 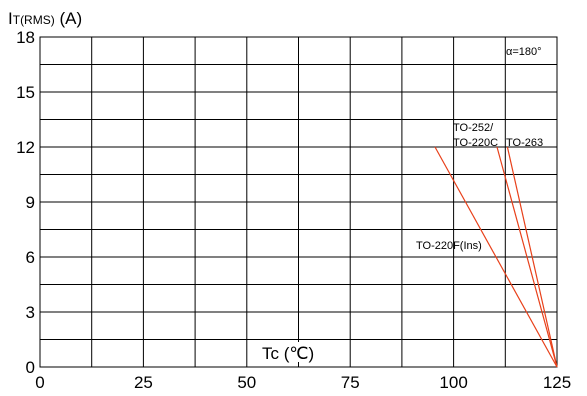 I want to click on y-tick-label: 18, so click(x=25, y=37).